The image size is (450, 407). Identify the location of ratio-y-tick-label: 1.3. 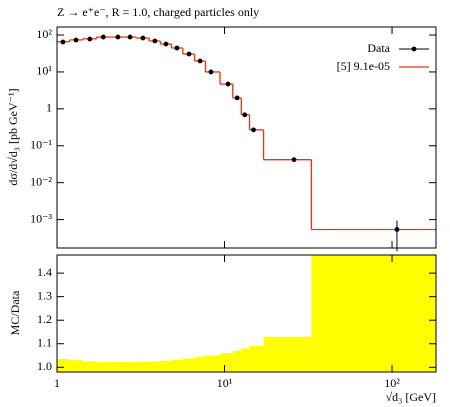
(44, 295).